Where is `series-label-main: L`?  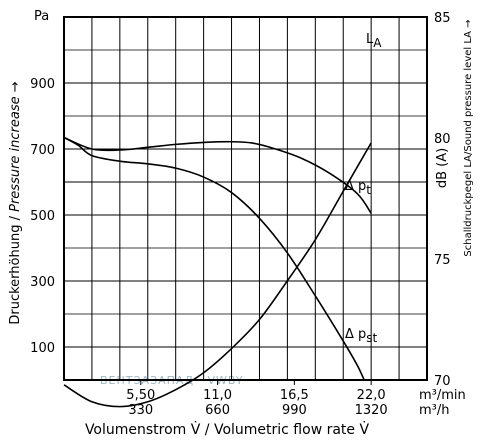
series-label-main: L is located at coordinates (370, 39).